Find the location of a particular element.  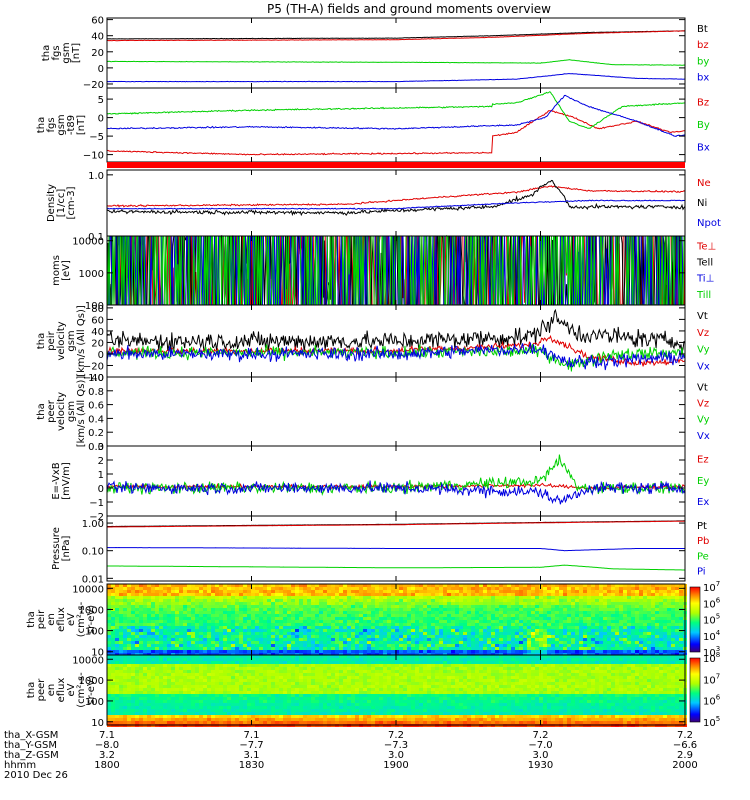

legend-entry-Te⊥: Te⊥ is located at coordinates (706, 247).